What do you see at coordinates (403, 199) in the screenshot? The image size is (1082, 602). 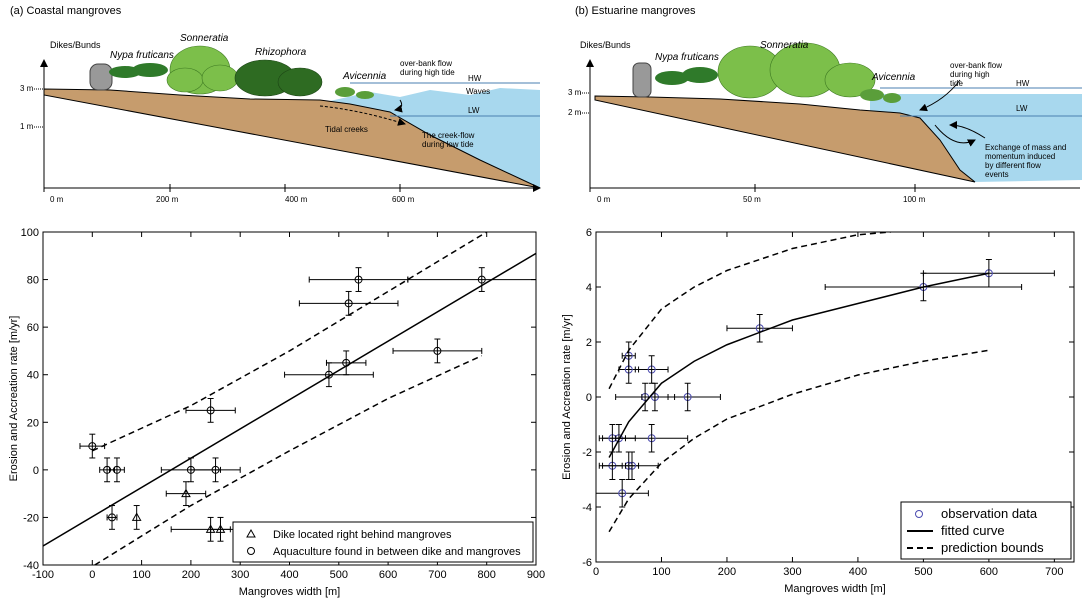 I see `distance-label: 600 m` at bounding box center [403, 199].